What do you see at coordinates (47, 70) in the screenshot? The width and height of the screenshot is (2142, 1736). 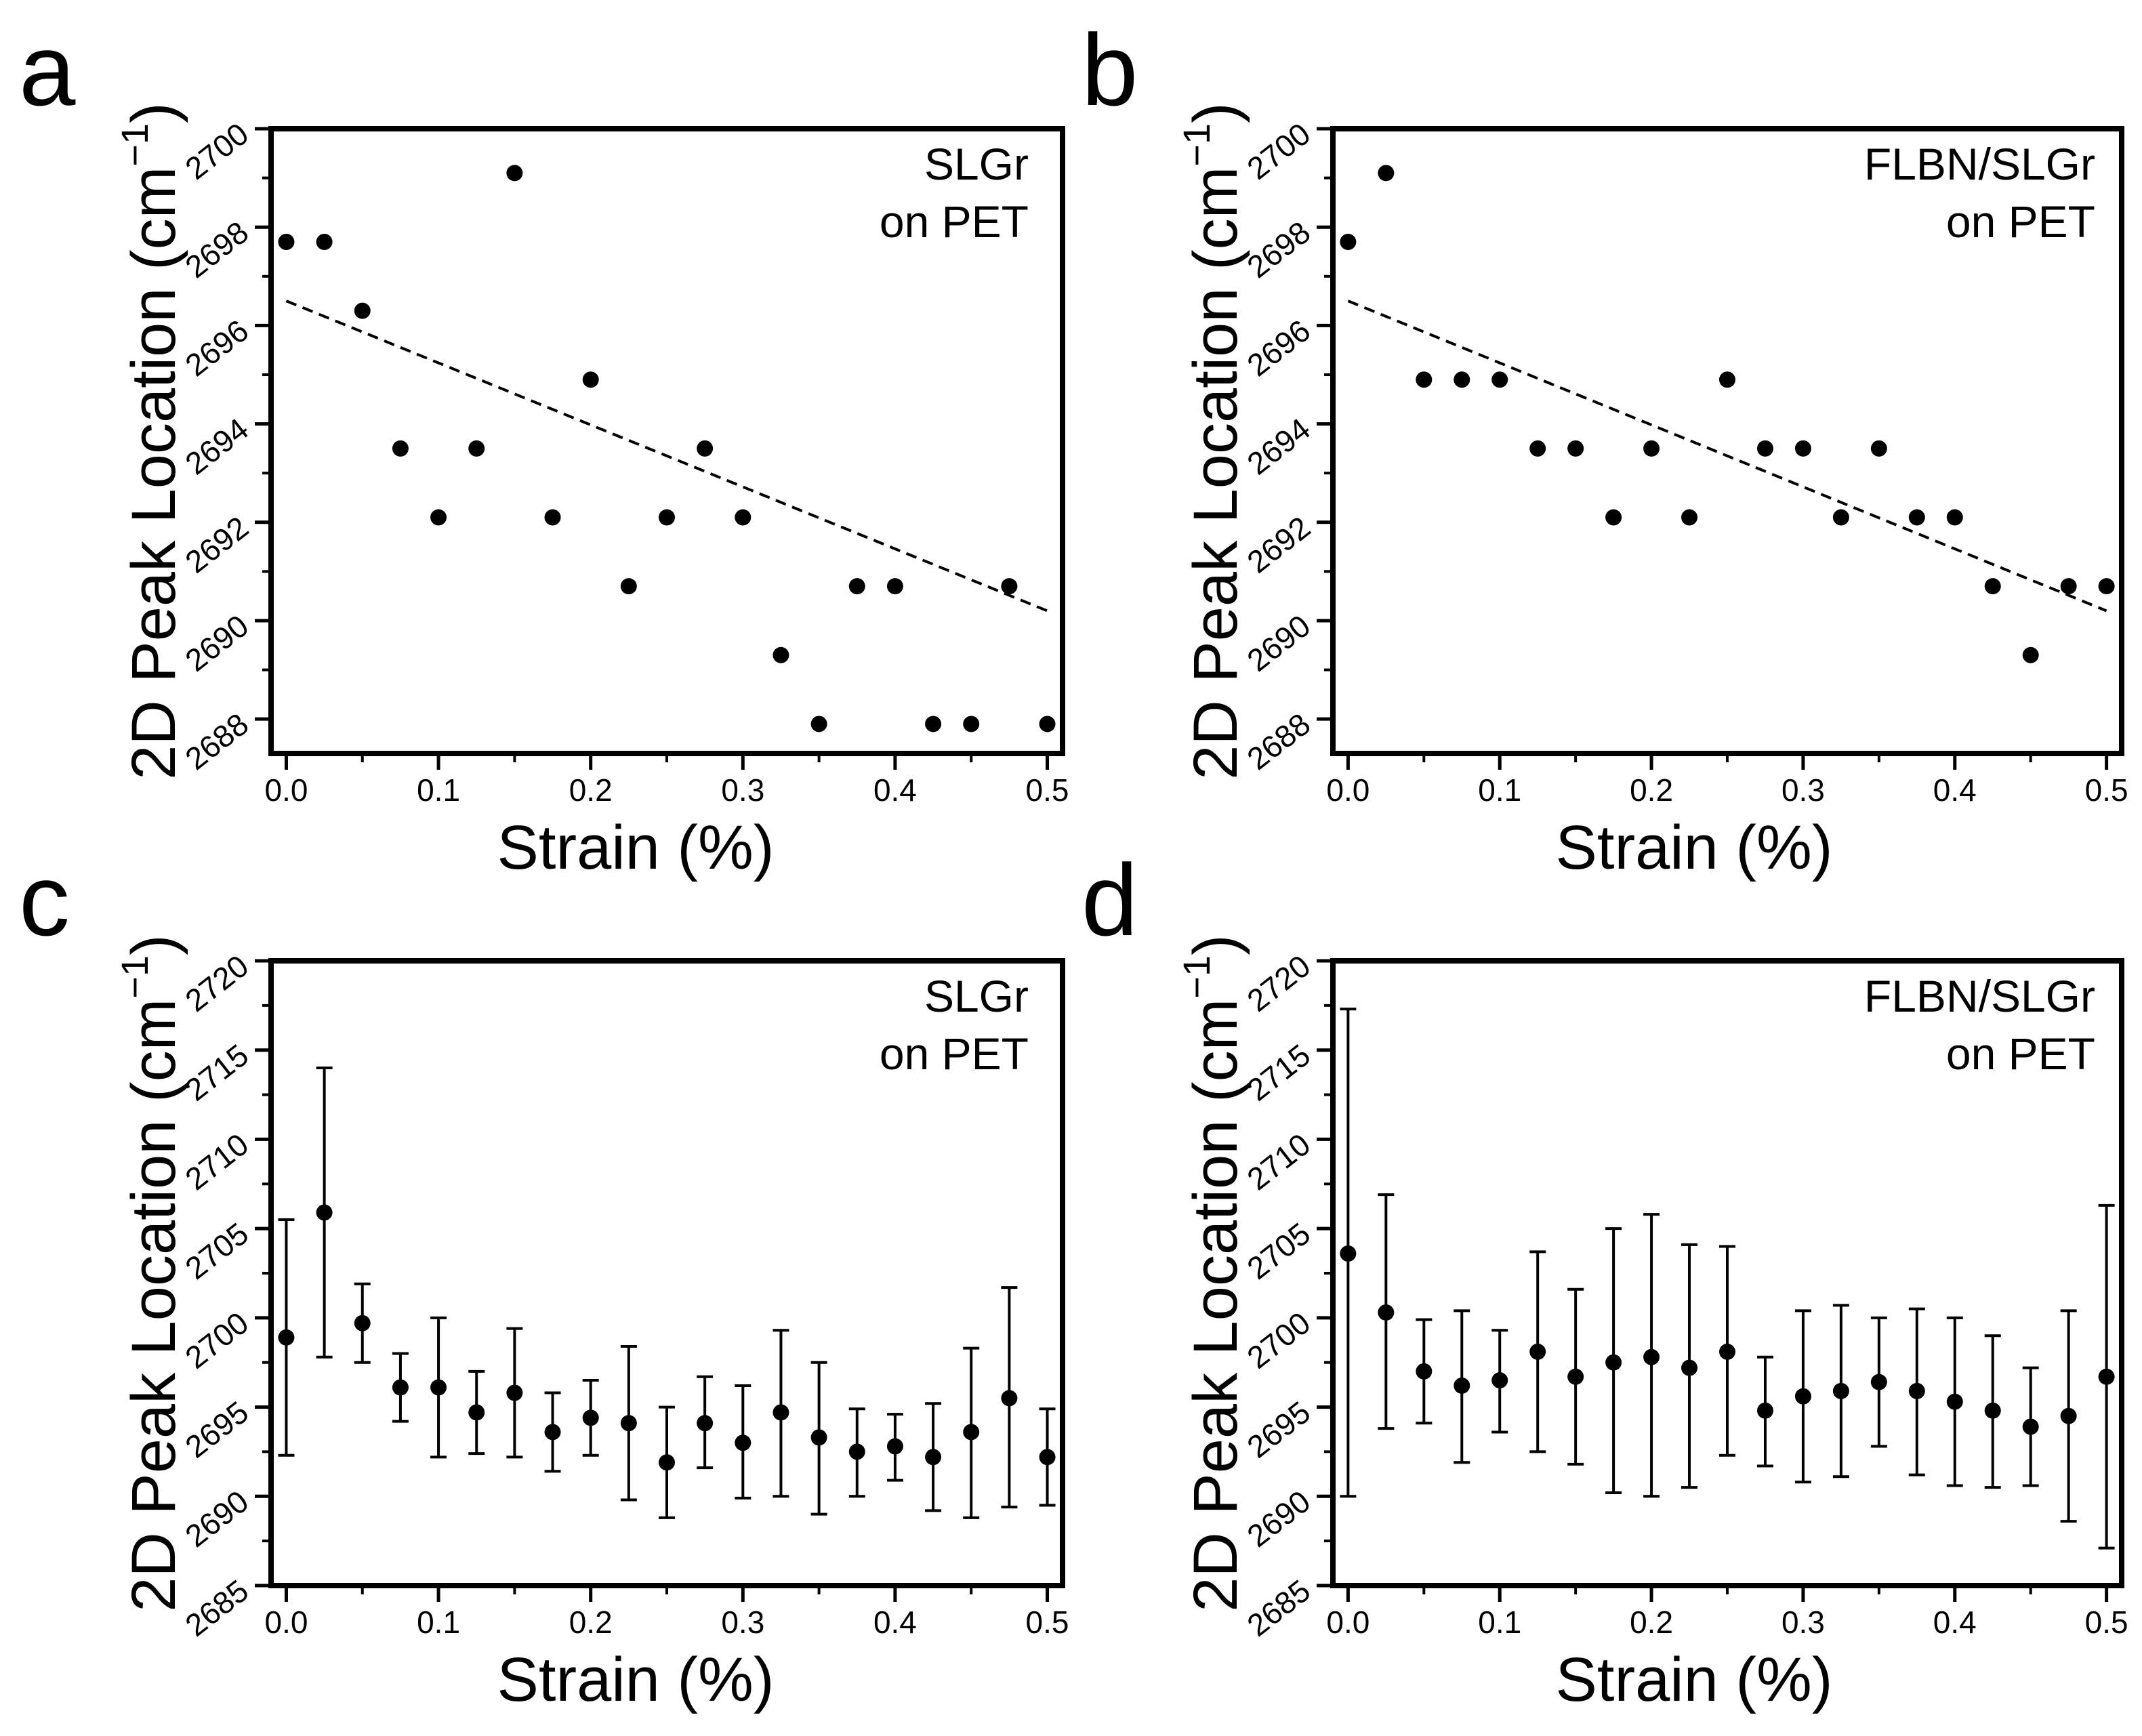 I see `panel-label: a` at bounding box center [47, 70].